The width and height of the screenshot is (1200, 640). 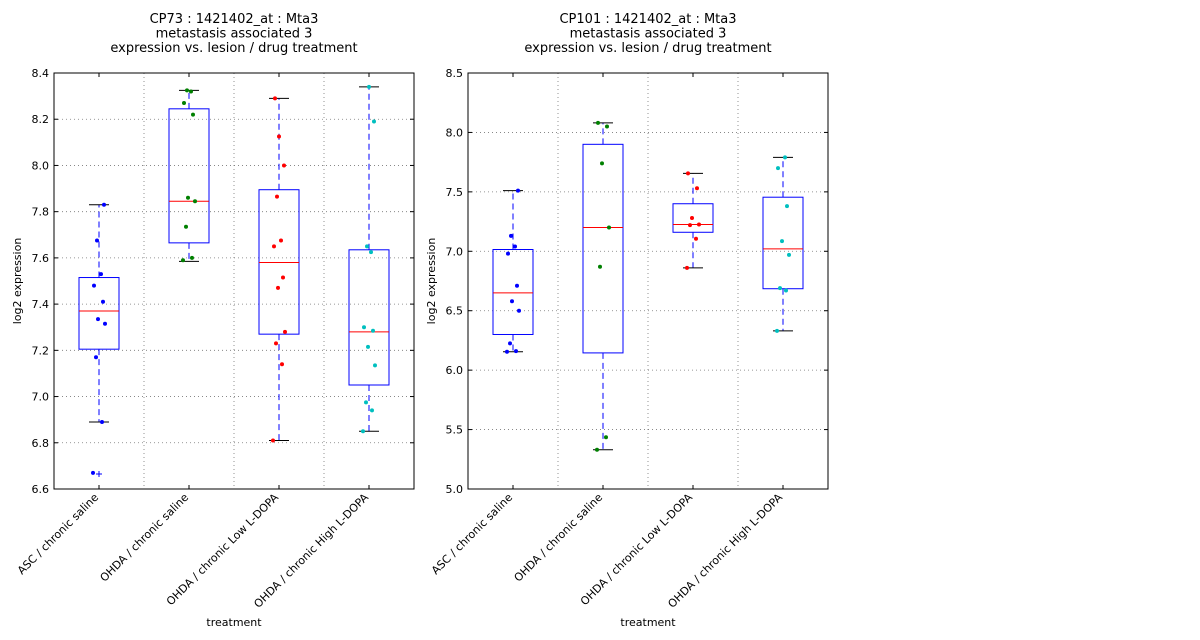 What do you see at coordinates (455, 430) in the screenshot?
I see `y-tick-label: 5.5` at bounding box center [455, 430].